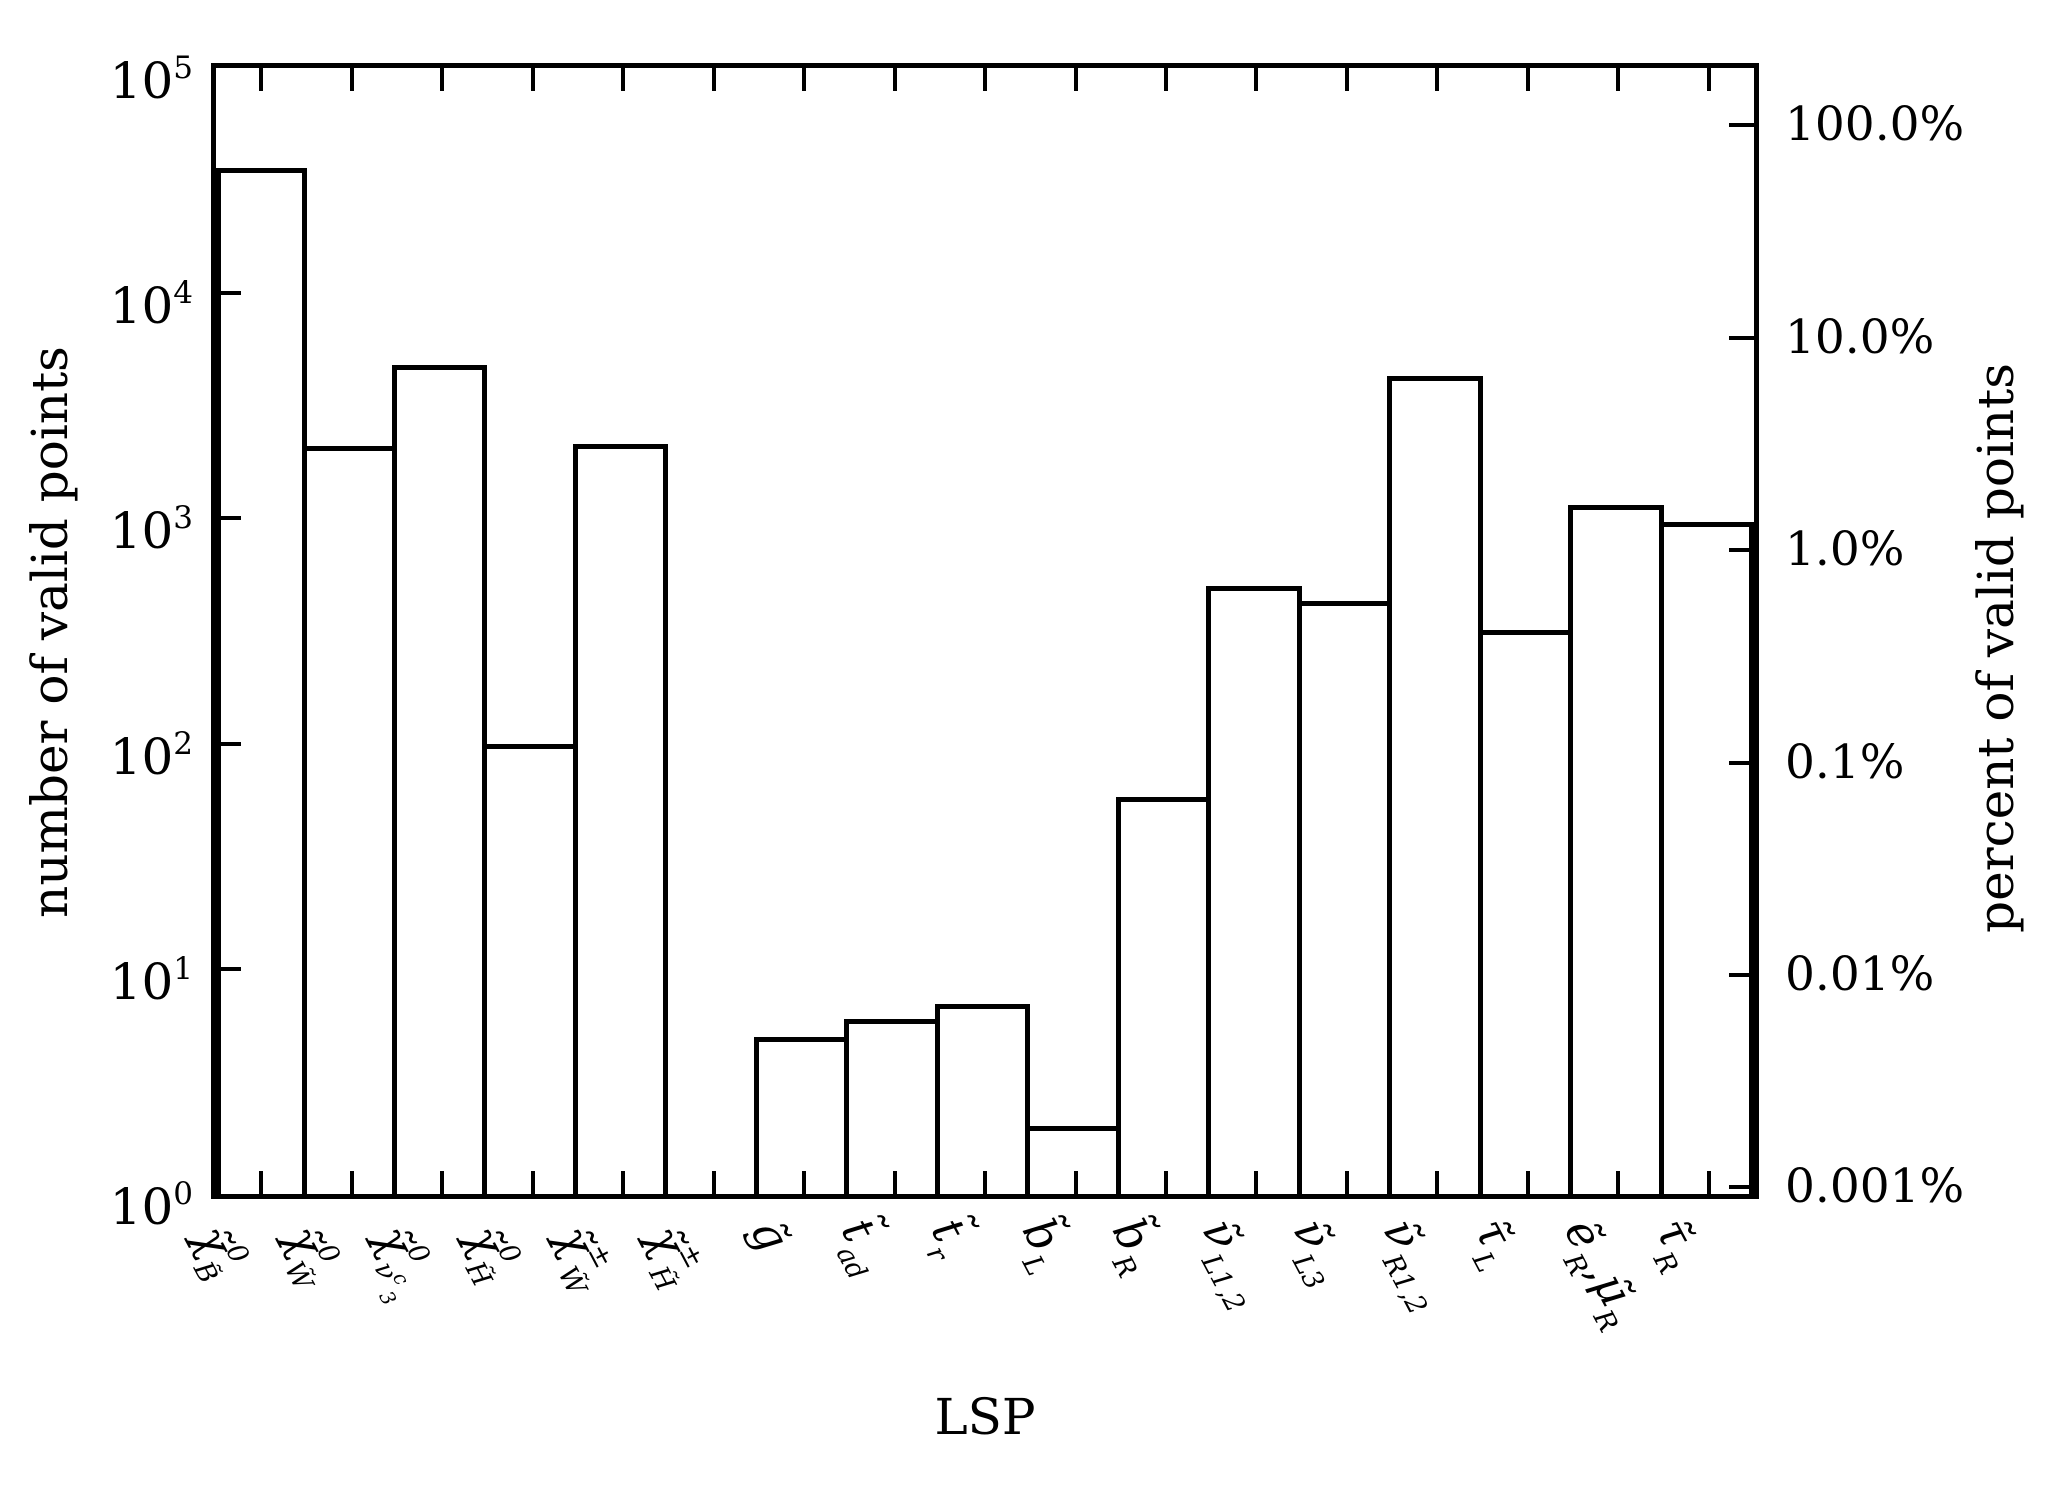  Describe the element at coordinates (1860, 337) in the screenshot. I see `y2-tick-label: 10.0%` at that location.